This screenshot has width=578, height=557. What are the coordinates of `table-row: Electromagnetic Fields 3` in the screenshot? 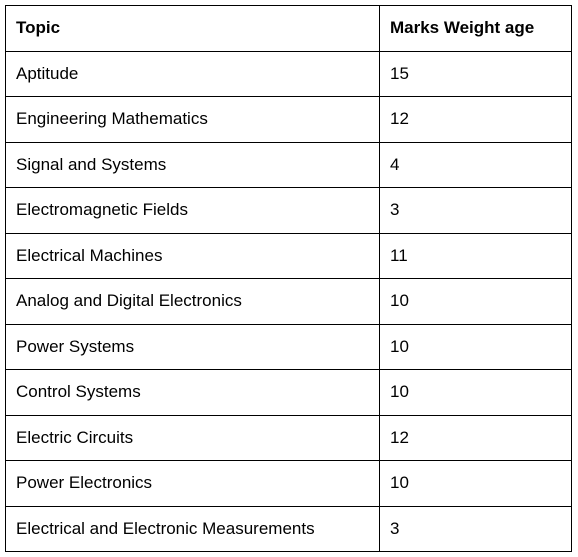 It's located at (288, 210).